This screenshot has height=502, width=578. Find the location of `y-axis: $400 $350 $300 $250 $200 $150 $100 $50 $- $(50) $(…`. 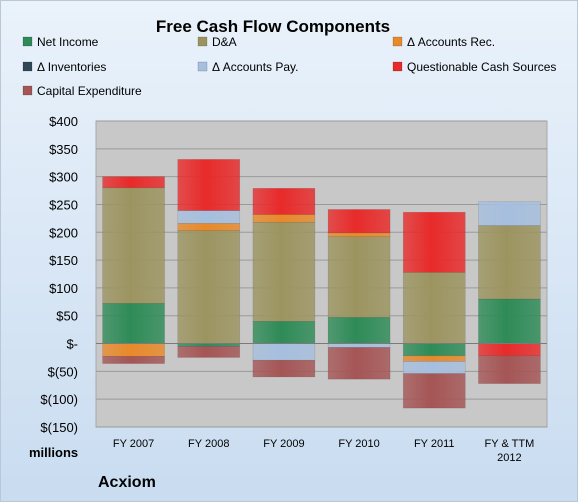

y-axis: $400 $350 $300 $250 $200 $150 $100 $50 $- $(50) $(… is located at coordinates (59, 274).